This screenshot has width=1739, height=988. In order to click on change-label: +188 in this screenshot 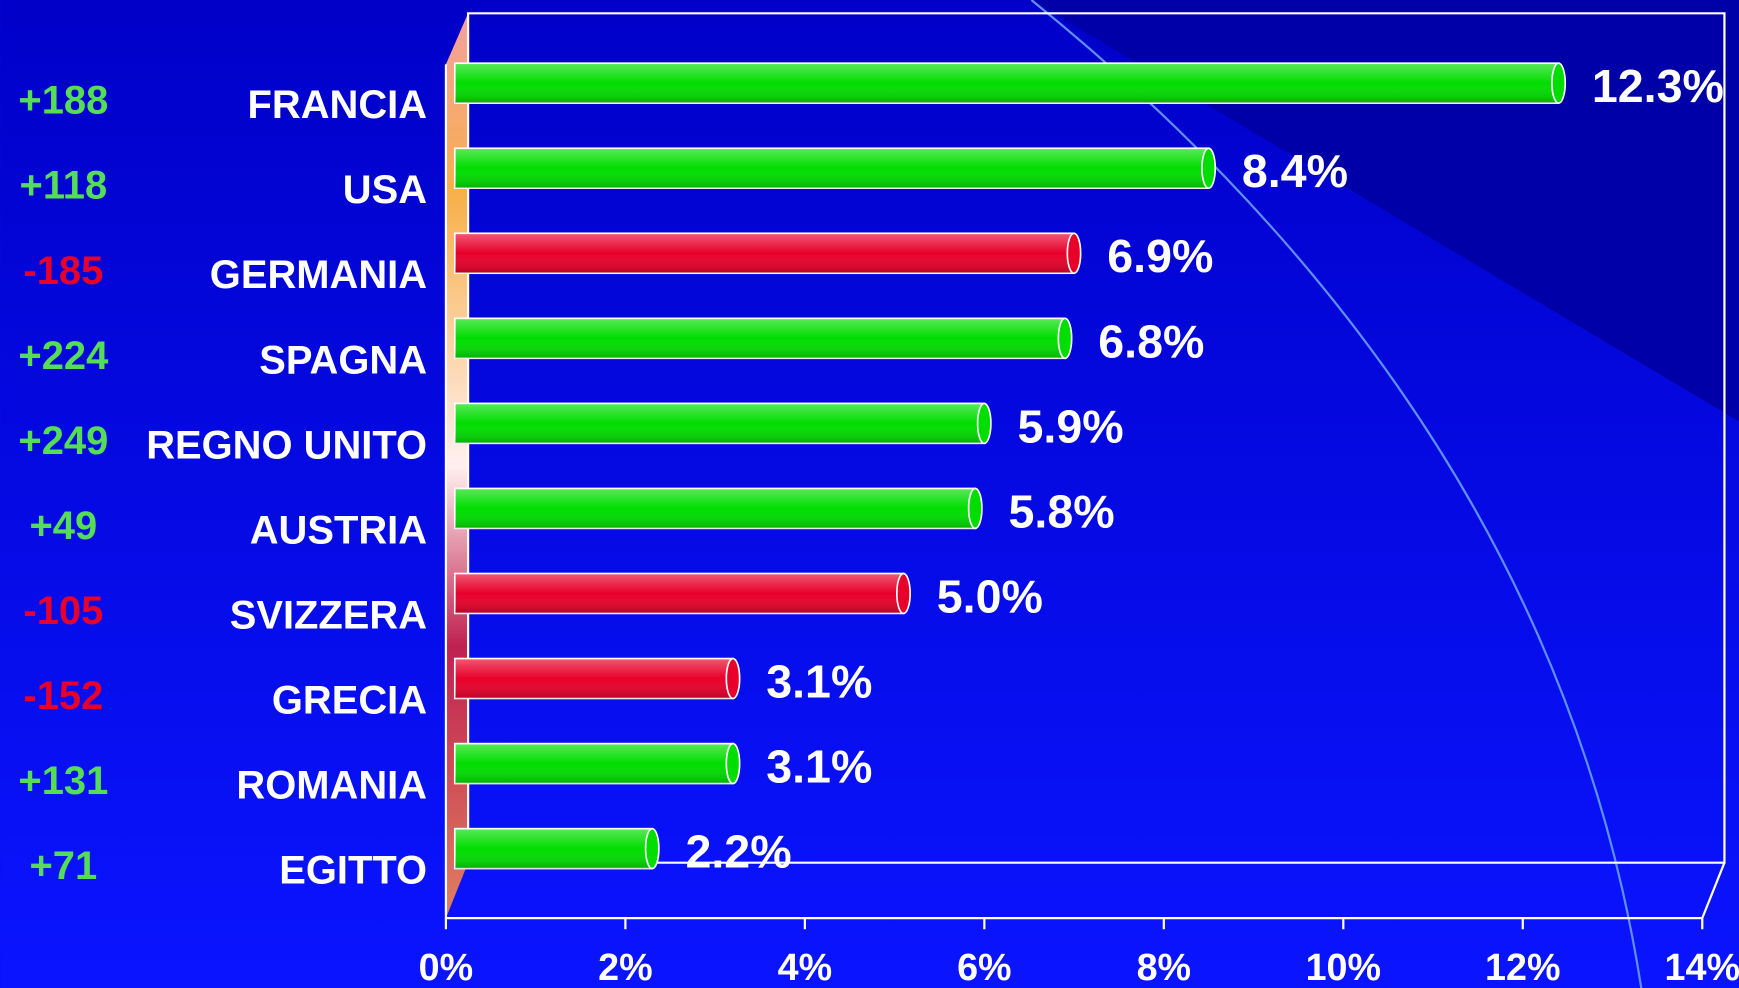, I will do `click(63, 101)`.